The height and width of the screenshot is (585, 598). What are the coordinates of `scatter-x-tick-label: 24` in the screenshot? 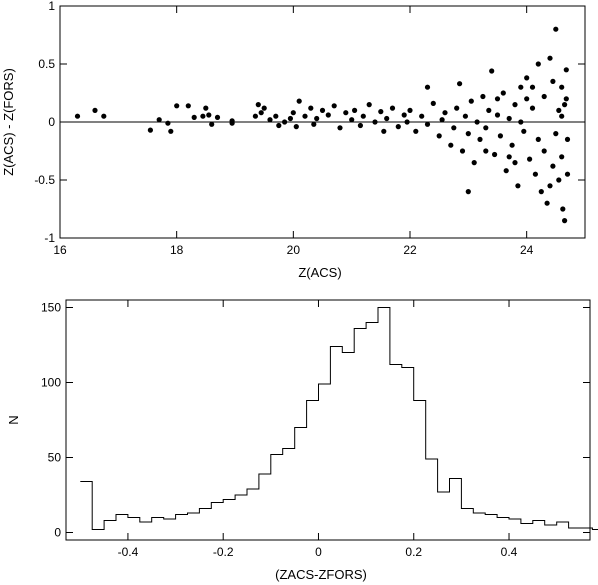 It's located at (527, 250).